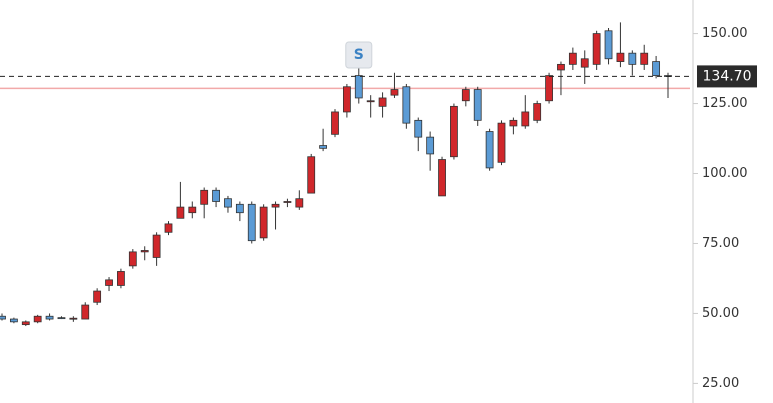 This screenshot has width=773, height=403. What do you see at coordinates (720, 313) in the screenshot?
I see `y-tick-label: 50.00` at bounding box center [720, 313].